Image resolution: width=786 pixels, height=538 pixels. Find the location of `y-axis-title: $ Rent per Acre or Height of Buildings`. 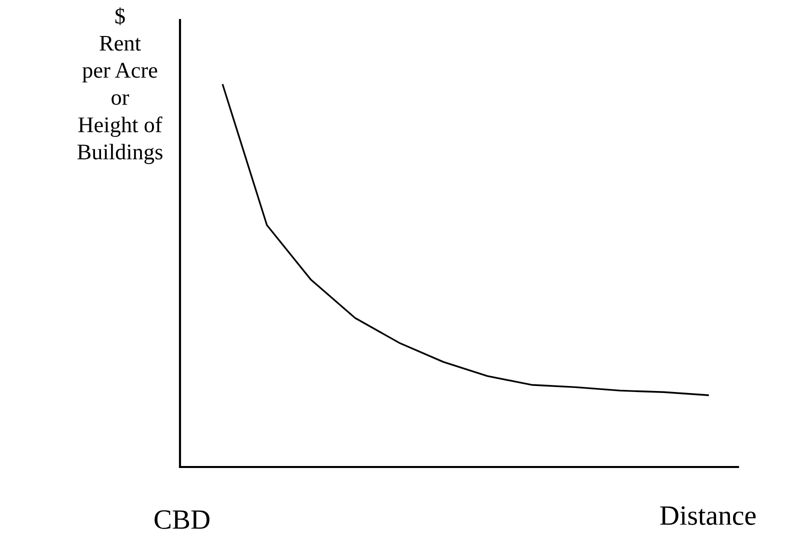

y-axis-title: $ Rent per Acre or Height of Buildings is located at coordinates (119, 85).